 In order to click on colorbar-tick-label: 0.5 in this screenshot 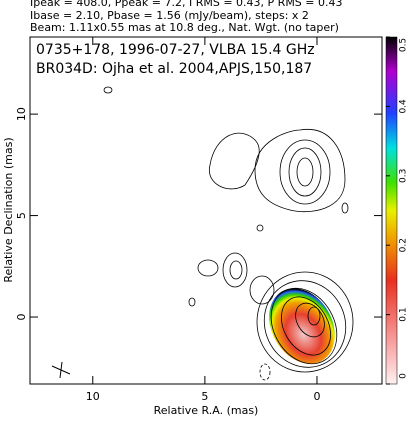, I will do `click(404, 45)`.